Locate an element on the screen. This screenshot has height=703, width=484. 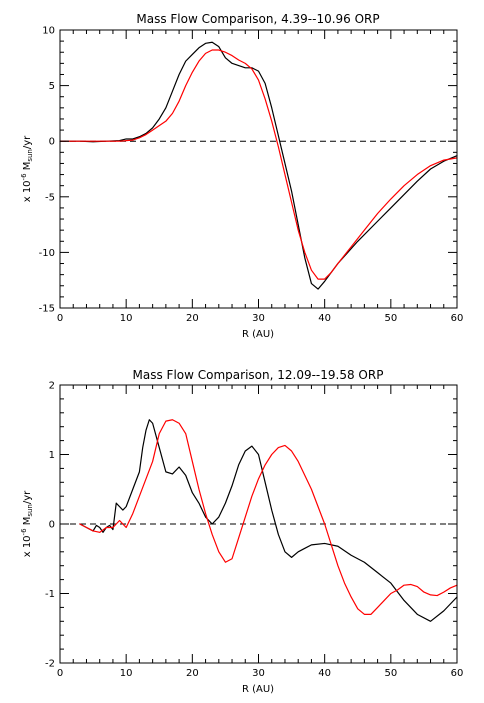
chart-title: Mass Flow Comparison, 4.39--10.96 ORP is located at coordinates (257, 19).